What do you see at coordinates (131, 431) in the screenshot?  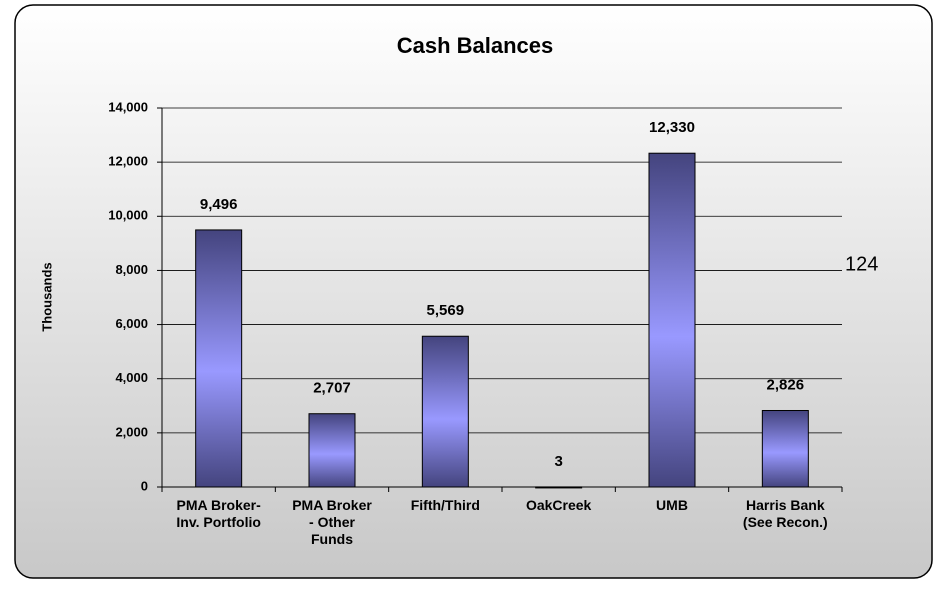 I see `y-tick-label: 2,000` at bounding box center [131, 431].